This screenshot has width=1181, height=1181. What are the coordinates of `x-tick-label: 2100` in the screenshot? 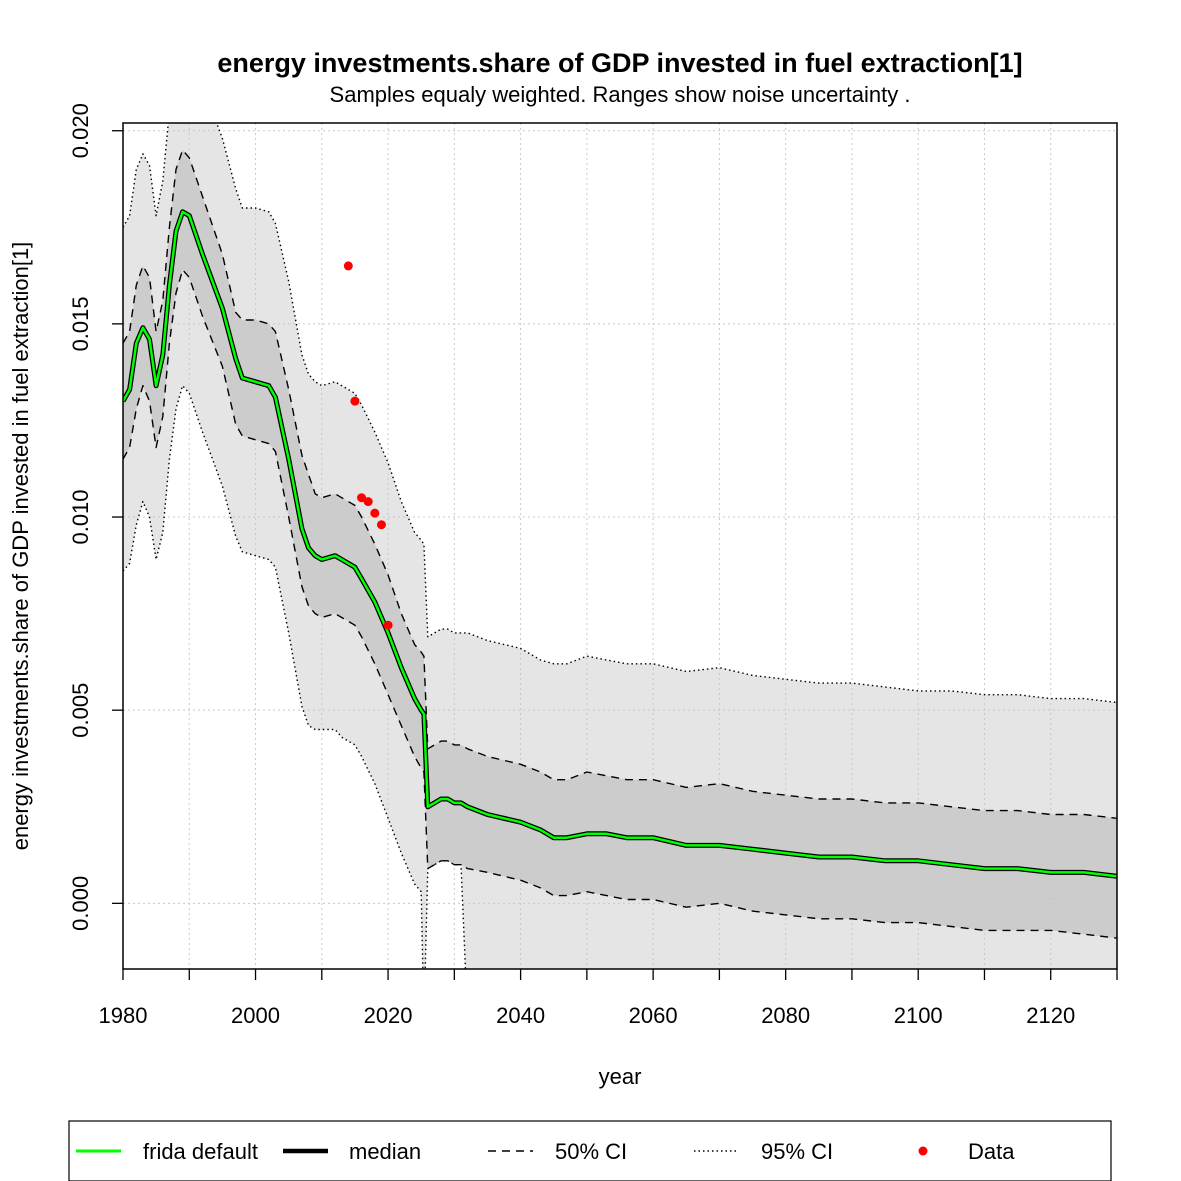 It's located at (918, 1015).